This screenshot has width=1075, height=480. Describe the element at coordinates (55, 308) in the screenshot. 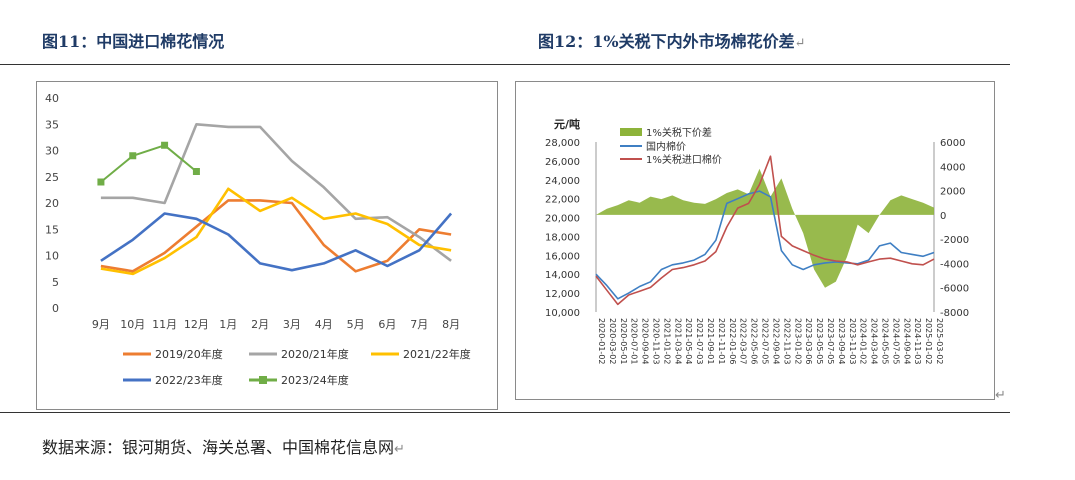

I see `y-tick-label: 0` at that location.